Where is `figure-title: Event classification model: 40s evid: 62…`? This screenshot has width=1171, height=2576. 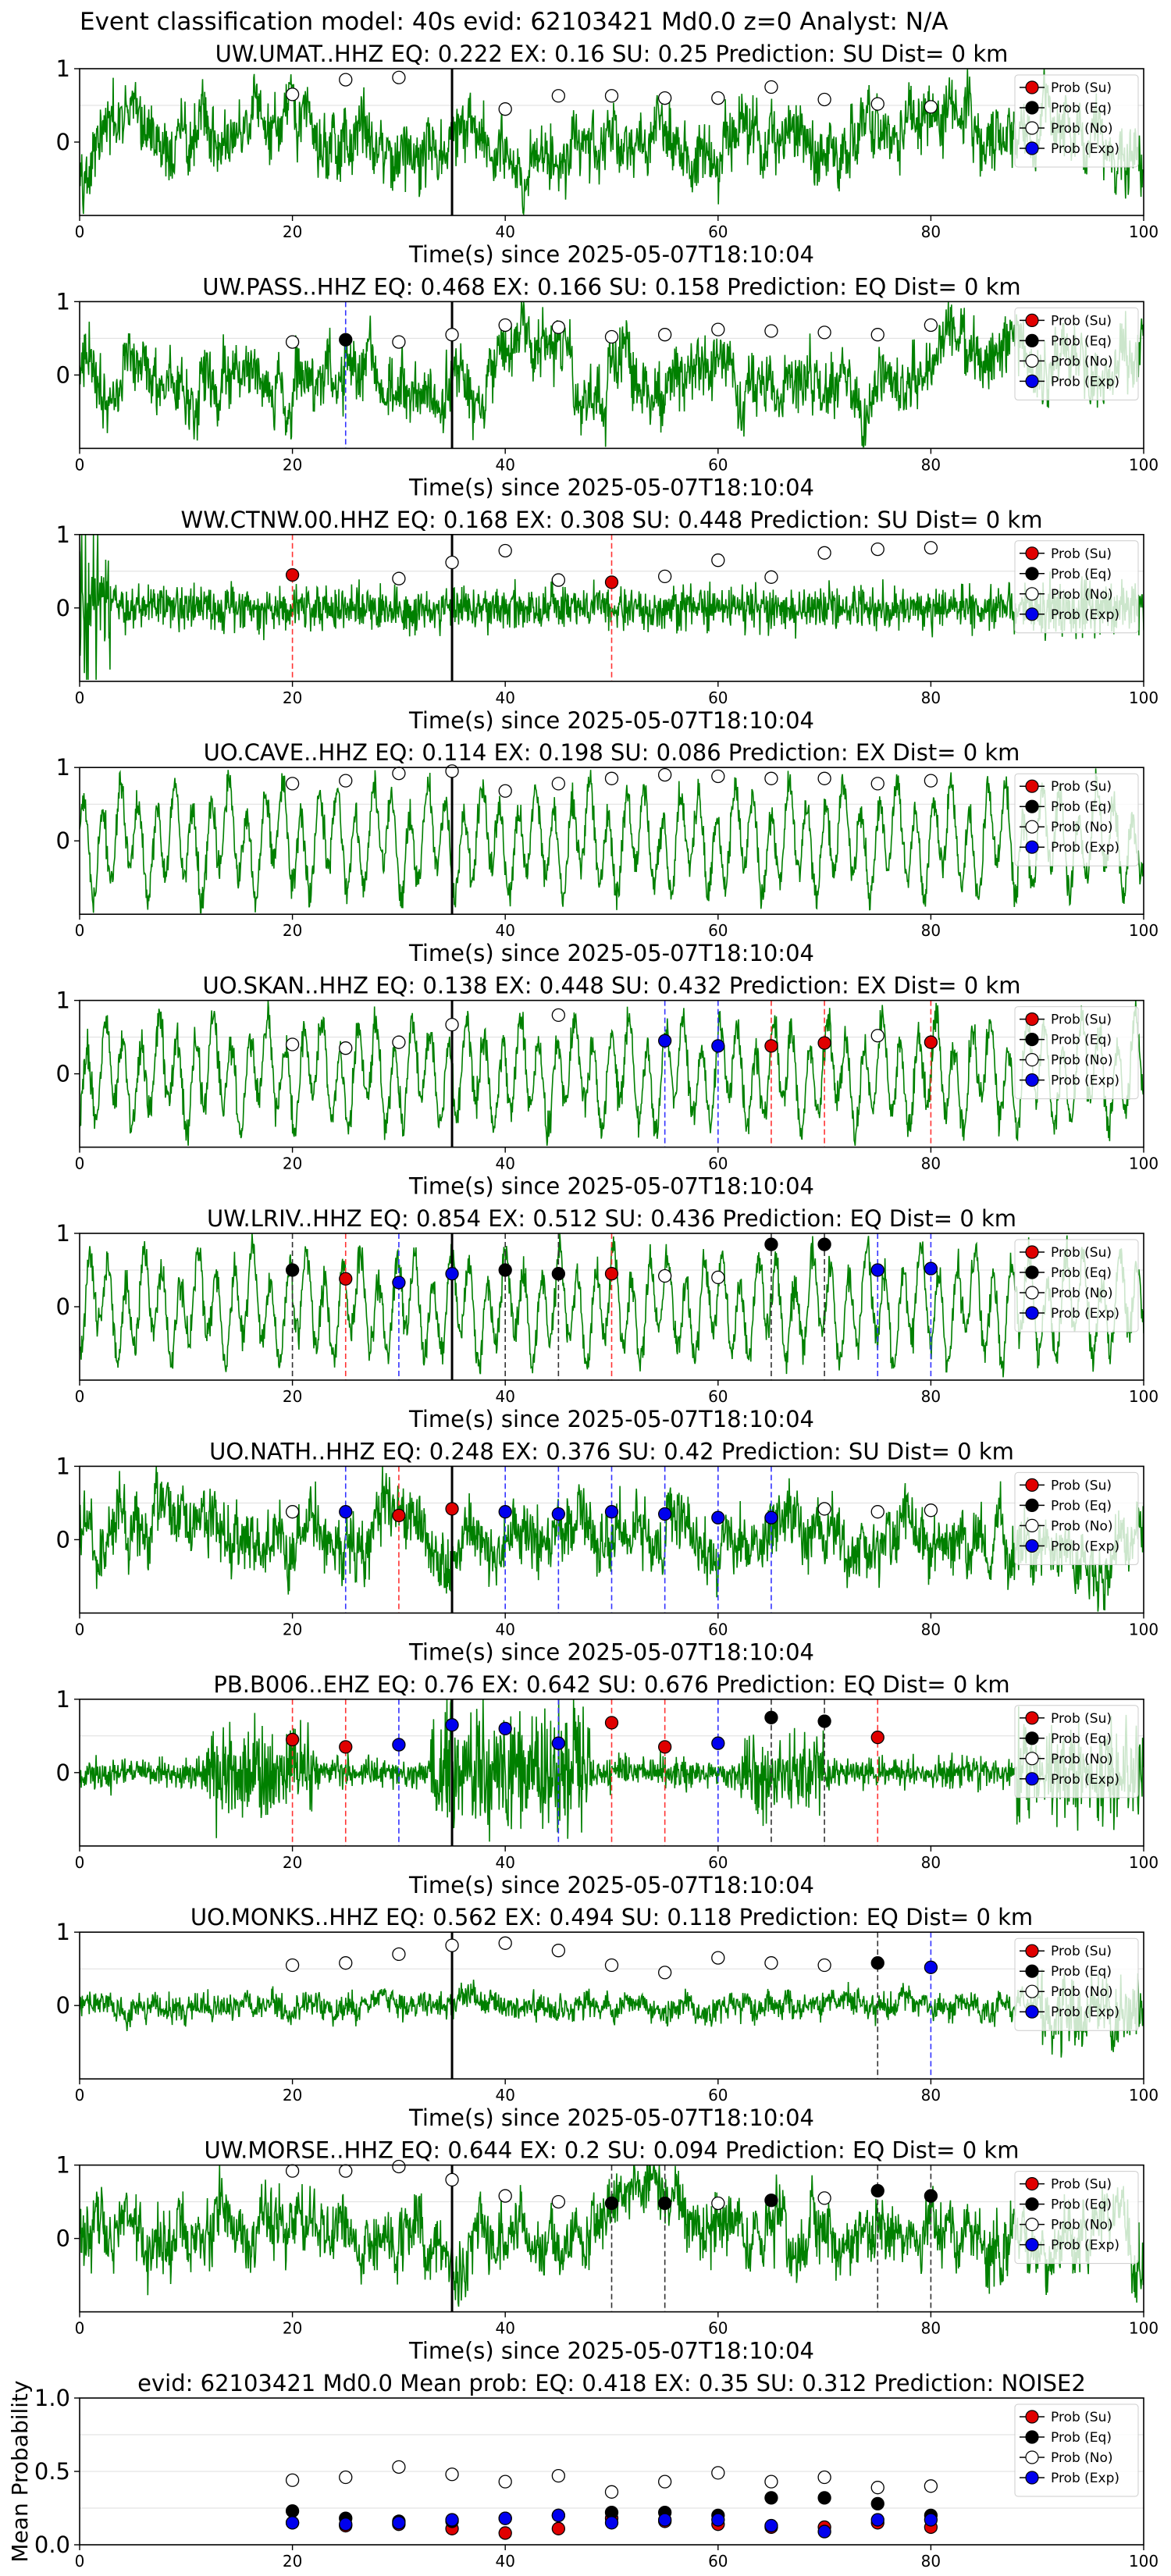 figure-title: Event classification model: 40s evid: 62… is located at coordinates (514, 22).